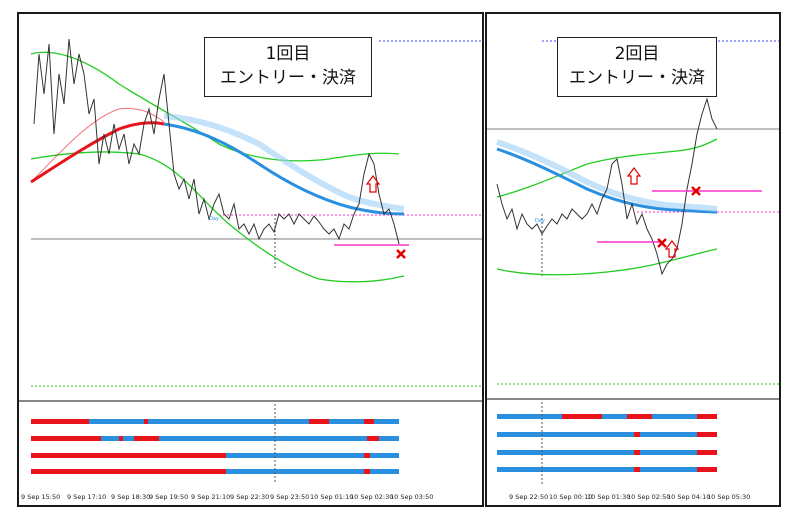  What do you see at coordinates (284, 164) in the screenshot?
I see `trend-ribbon-down` at bounding box center [284, 164].